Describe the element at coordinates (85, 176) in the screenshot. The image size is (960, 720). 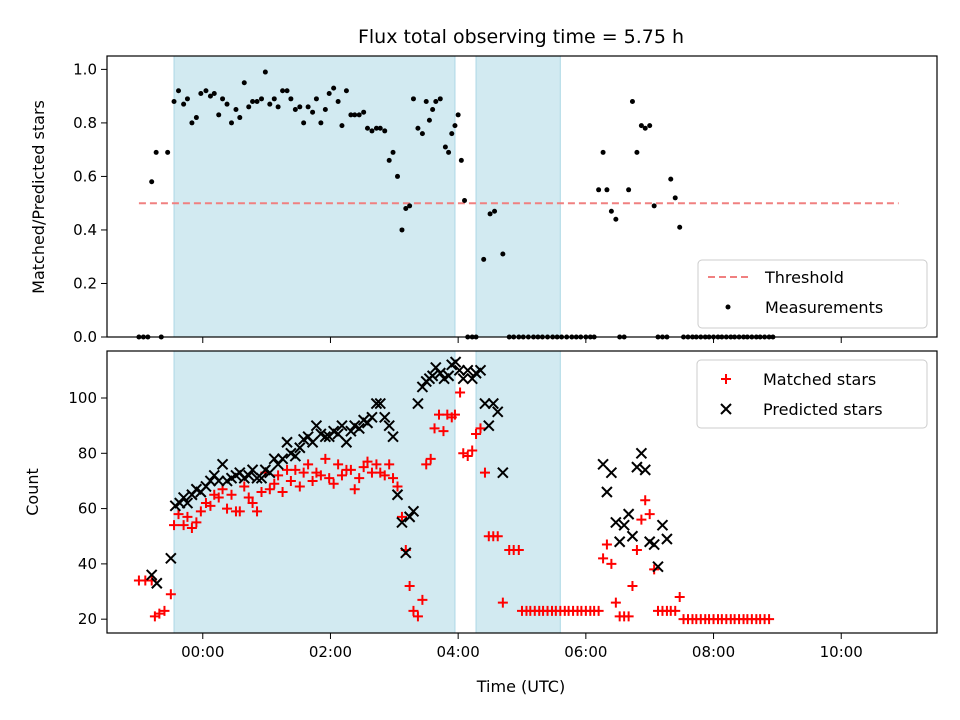
I see `y-tick-label: 0.6` at that location.